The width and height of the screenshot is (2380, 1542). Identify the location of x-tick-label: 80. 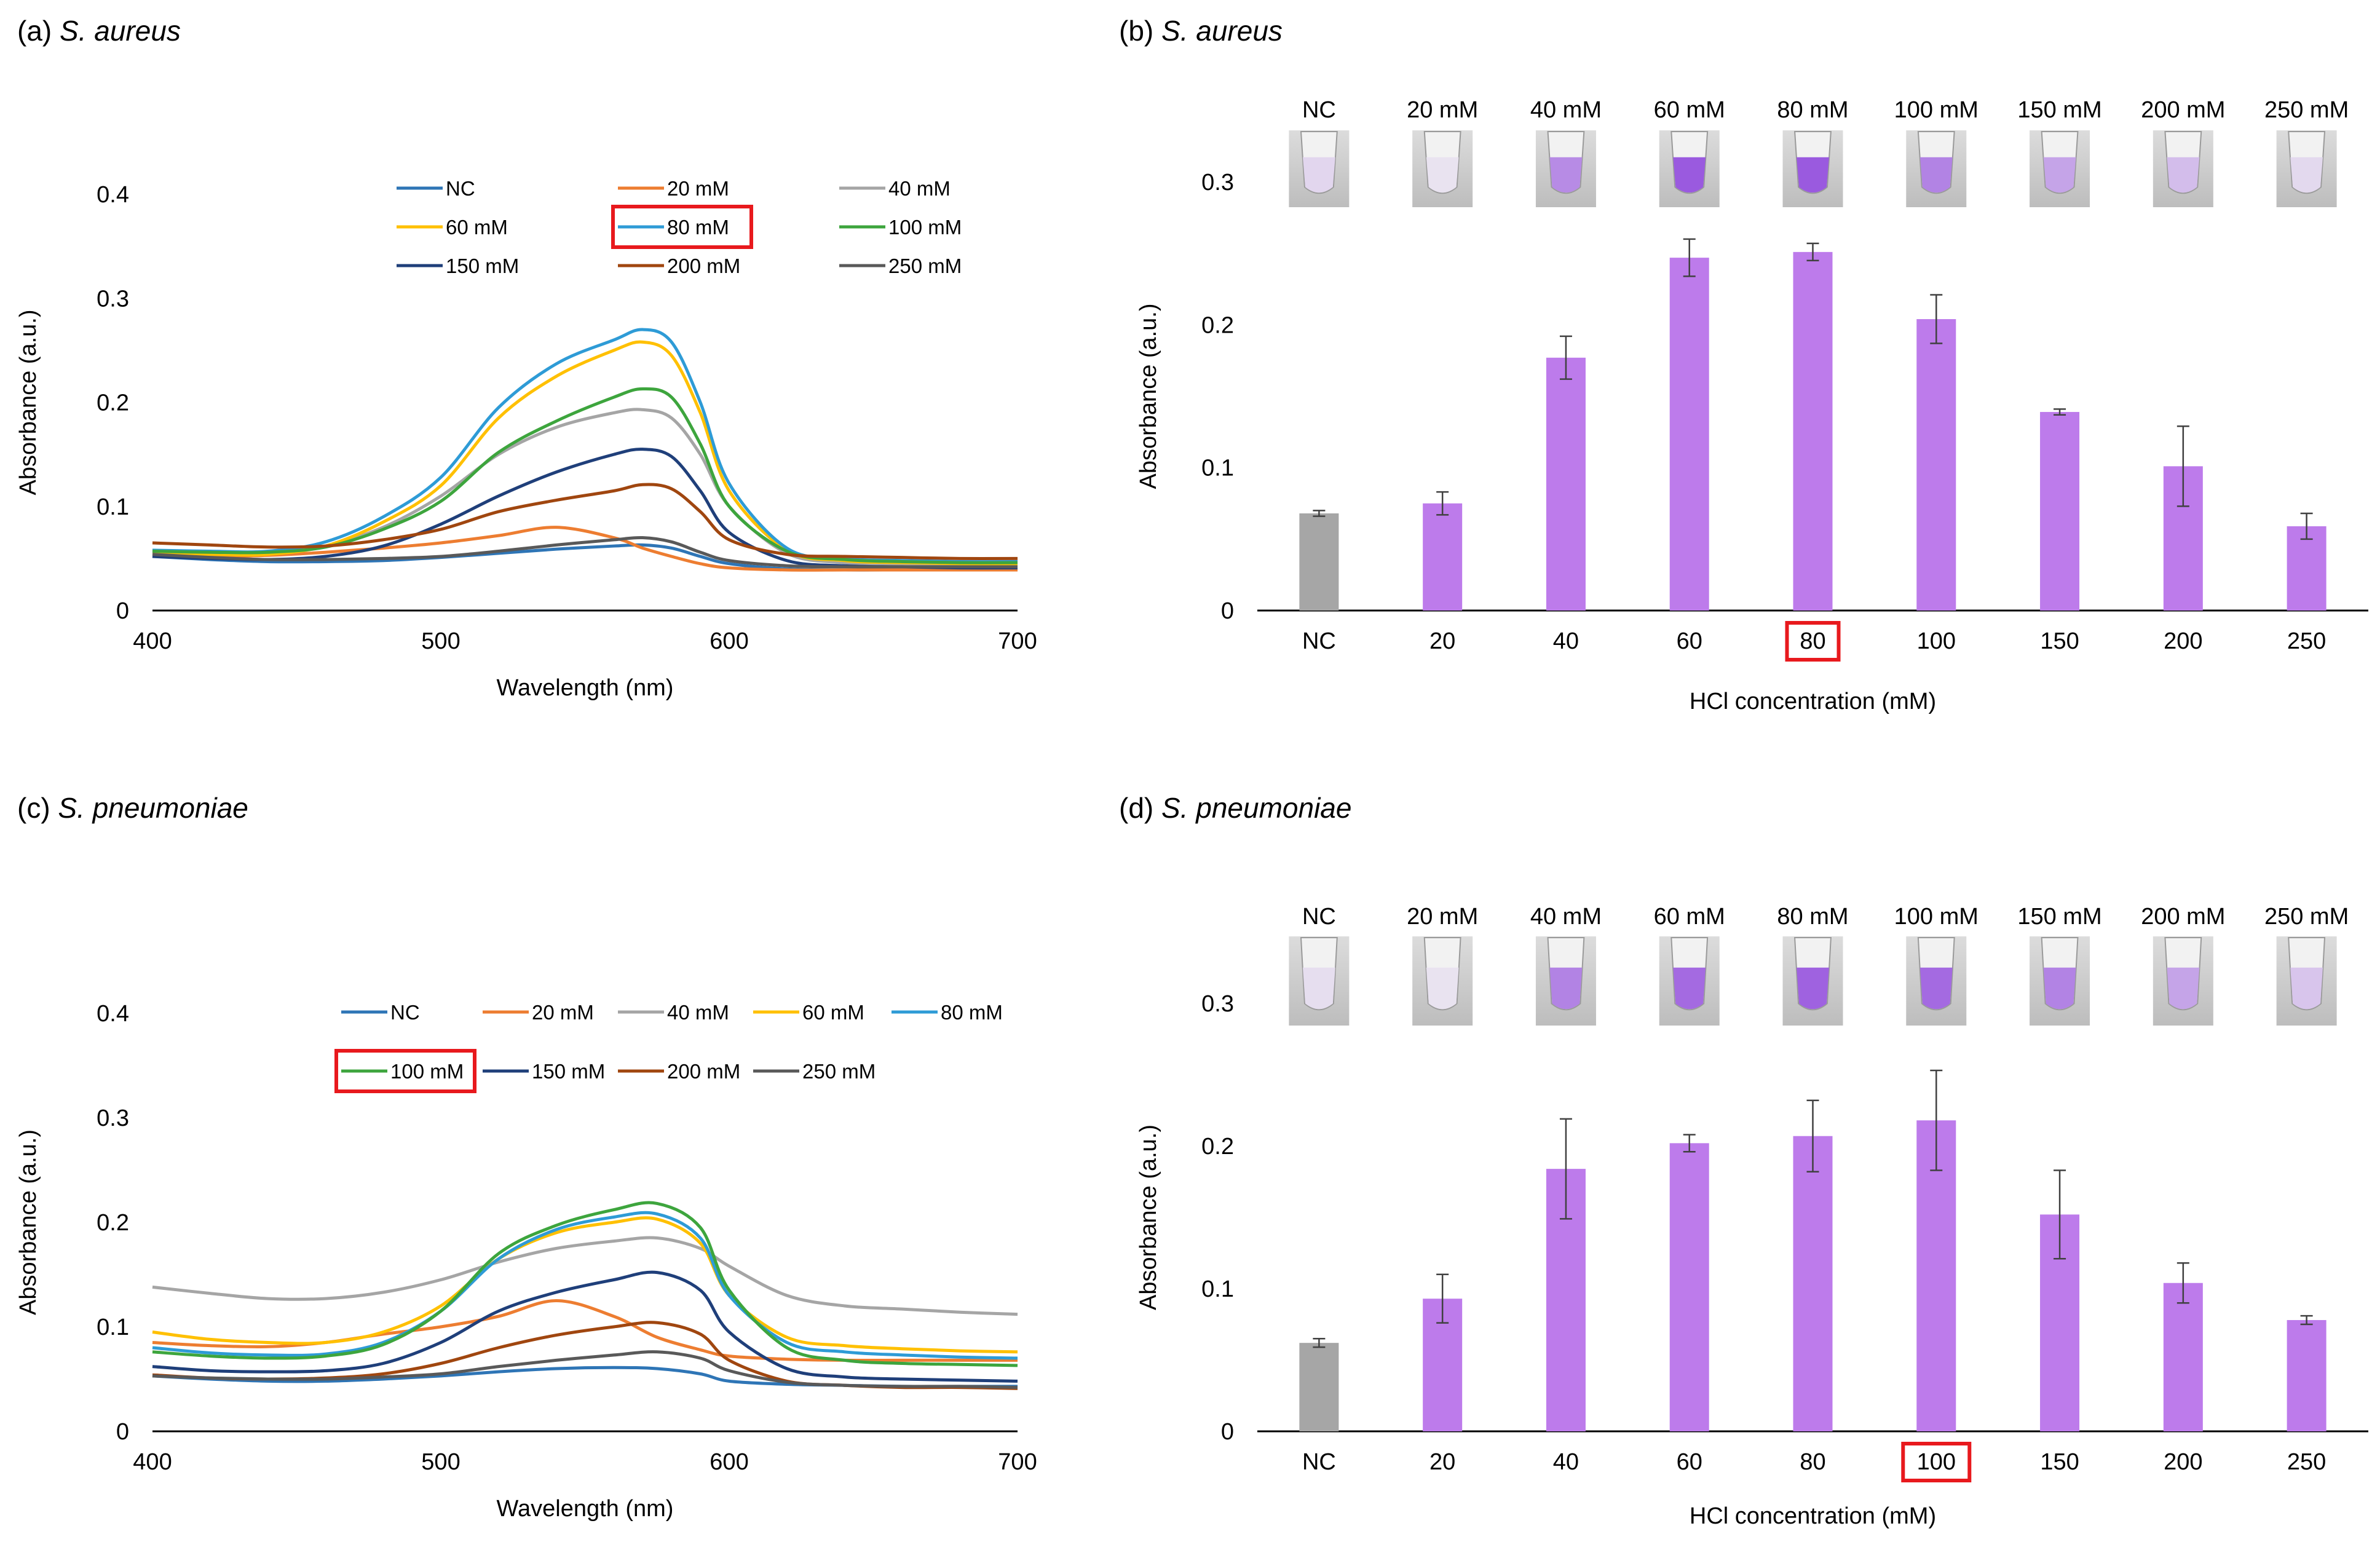
(1812, 641).